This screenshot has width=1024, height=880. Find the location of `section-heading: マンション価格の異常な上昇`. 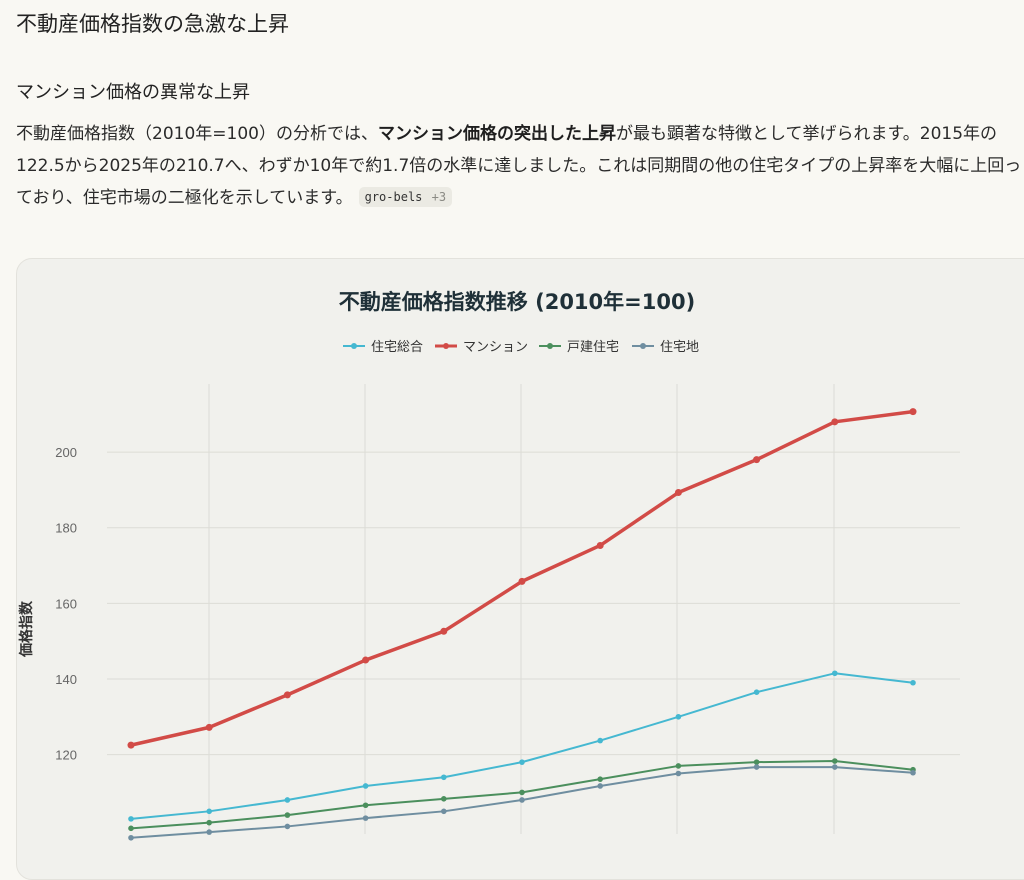

section-heading: マンション価格の異常な上昇 is located at coordinates (133, 92).